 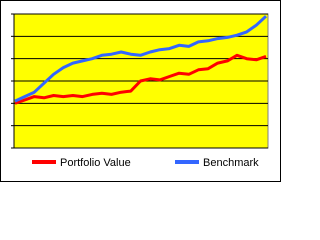 What do you see at coordinates (231, 163) in the screenshot?
I see `legend-label: Benchmark` at bounding box center [231, 163].